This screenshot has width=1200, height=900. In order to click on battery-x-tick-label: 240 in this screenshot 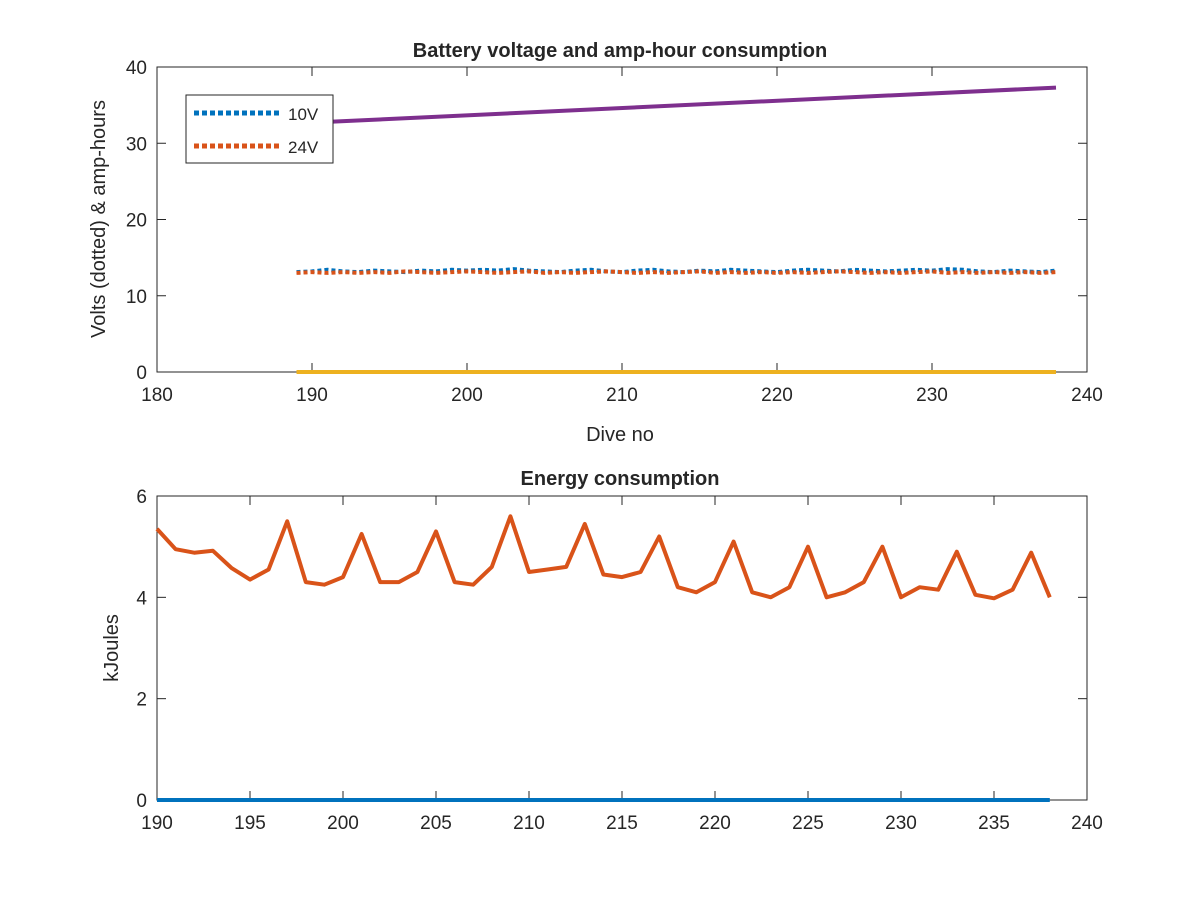, I will do `click(1087, 395)`.